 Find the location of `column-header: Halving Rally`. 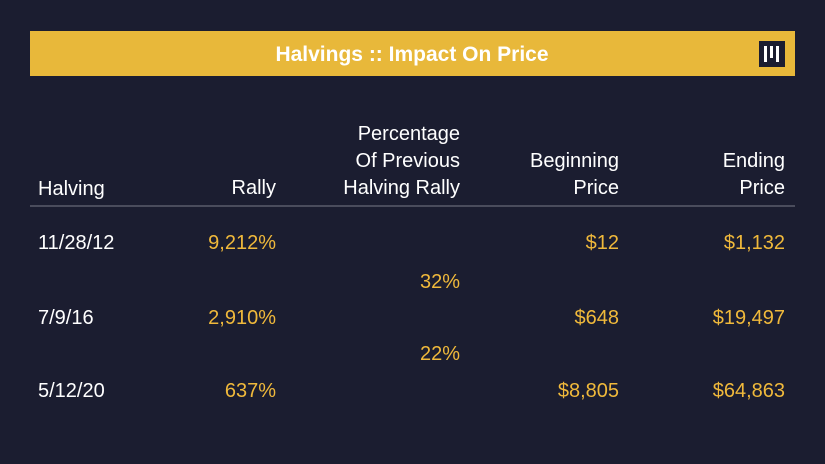

column-header: Halving Rally is located at coordinates (401, 188).